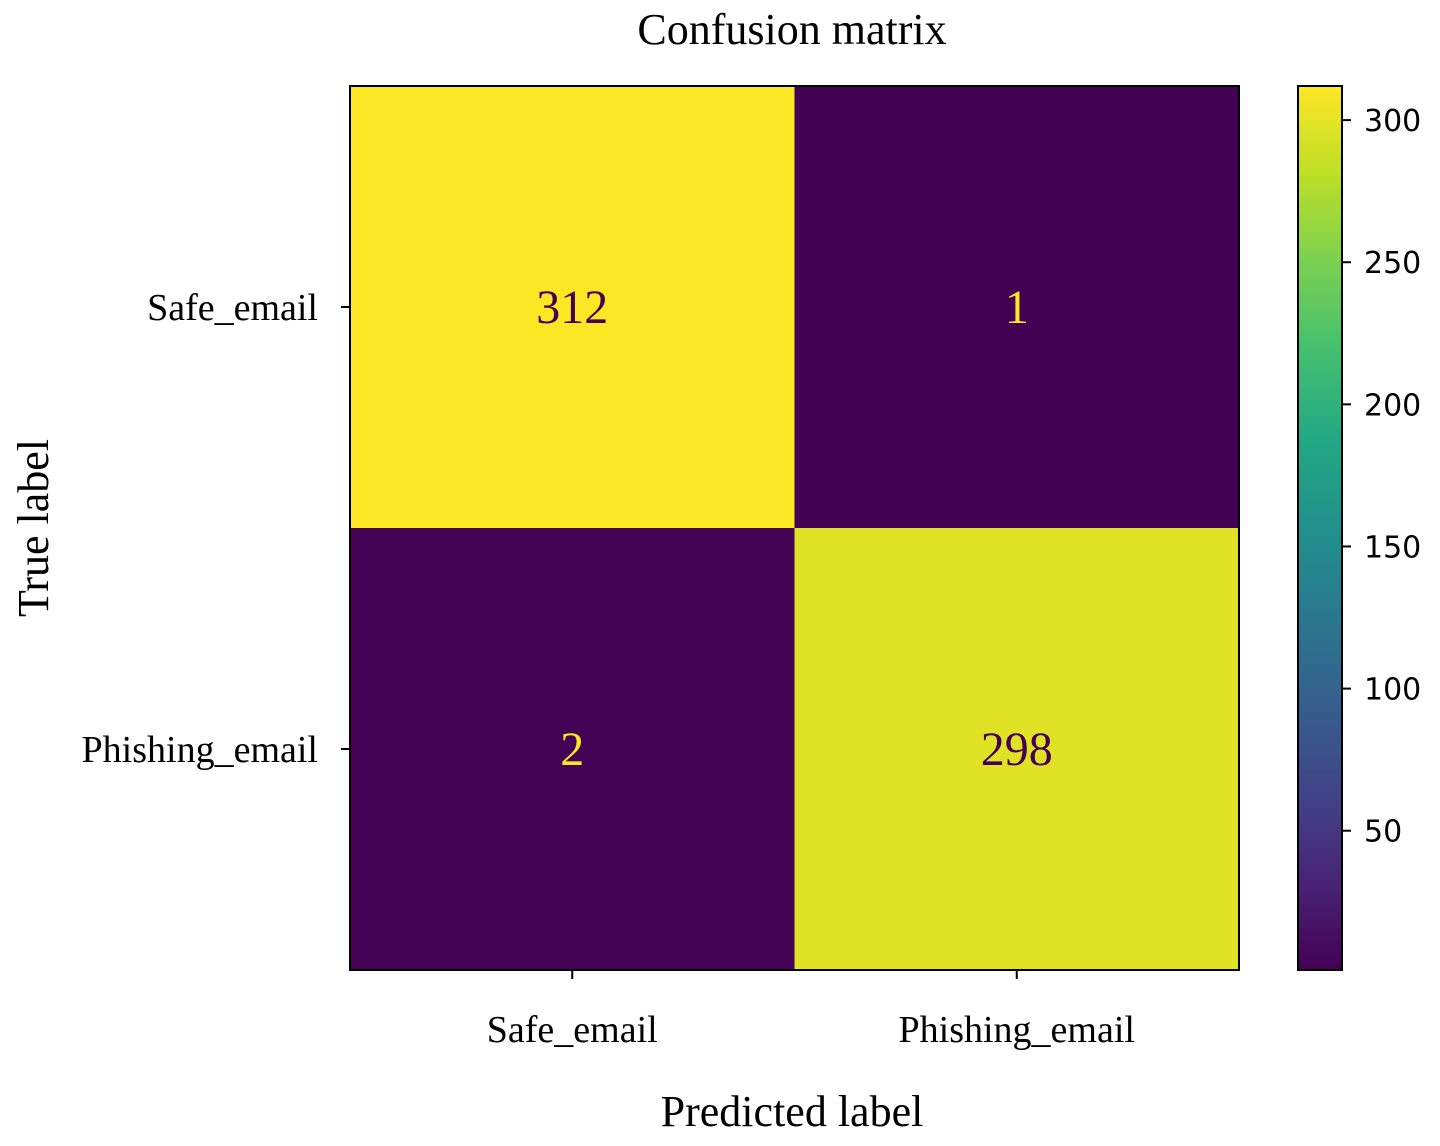 The height and width of the screenshot is (1146, 1440). Describe the element at coordinates (200, 750) in the screenshot. I see `y-tick-label: Phishing_email` at that location.